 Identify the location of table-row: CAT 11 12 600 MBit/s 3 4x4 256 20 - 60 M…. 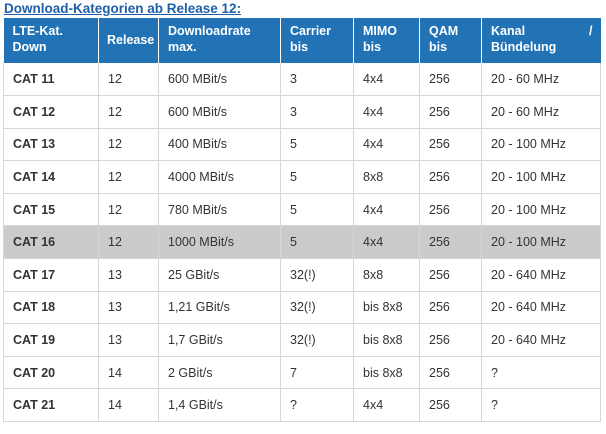
(302, 80).